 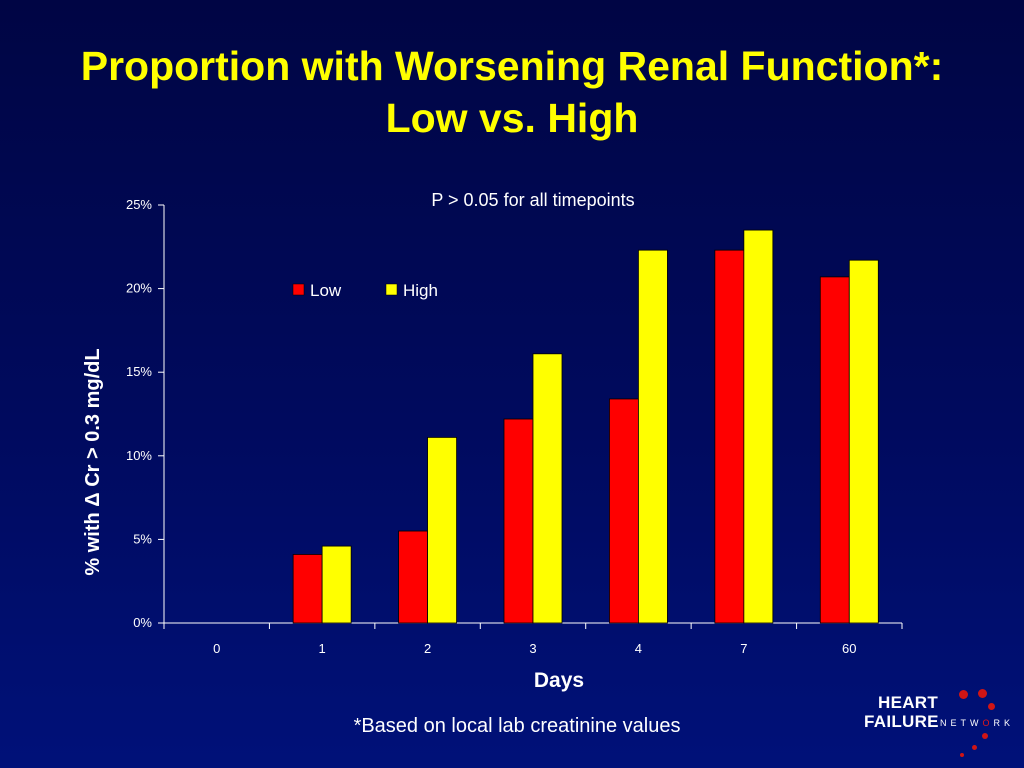 I want to click on y-tick-label: 20%, so click(x=139, y=288).